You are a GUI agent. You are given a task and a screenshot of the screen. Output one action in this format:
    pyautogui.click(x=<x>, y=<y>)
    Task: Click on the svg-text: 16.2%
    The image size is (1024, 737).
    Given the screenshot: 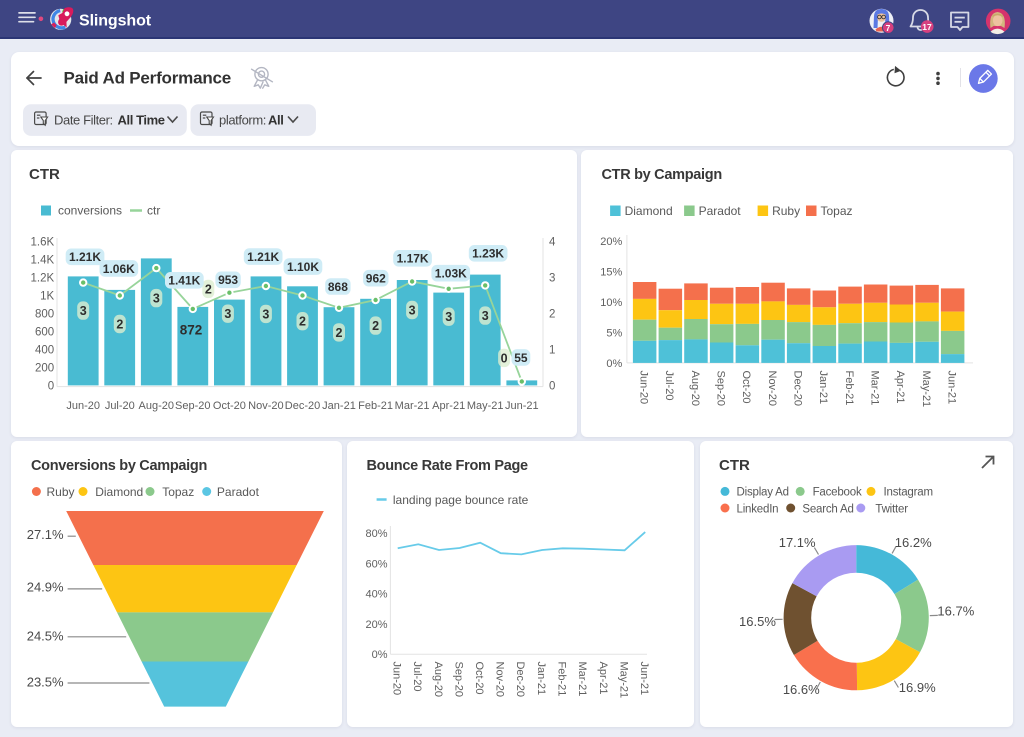 What is the action you would take?
    pyautogui.click(x=913, y=542)
    